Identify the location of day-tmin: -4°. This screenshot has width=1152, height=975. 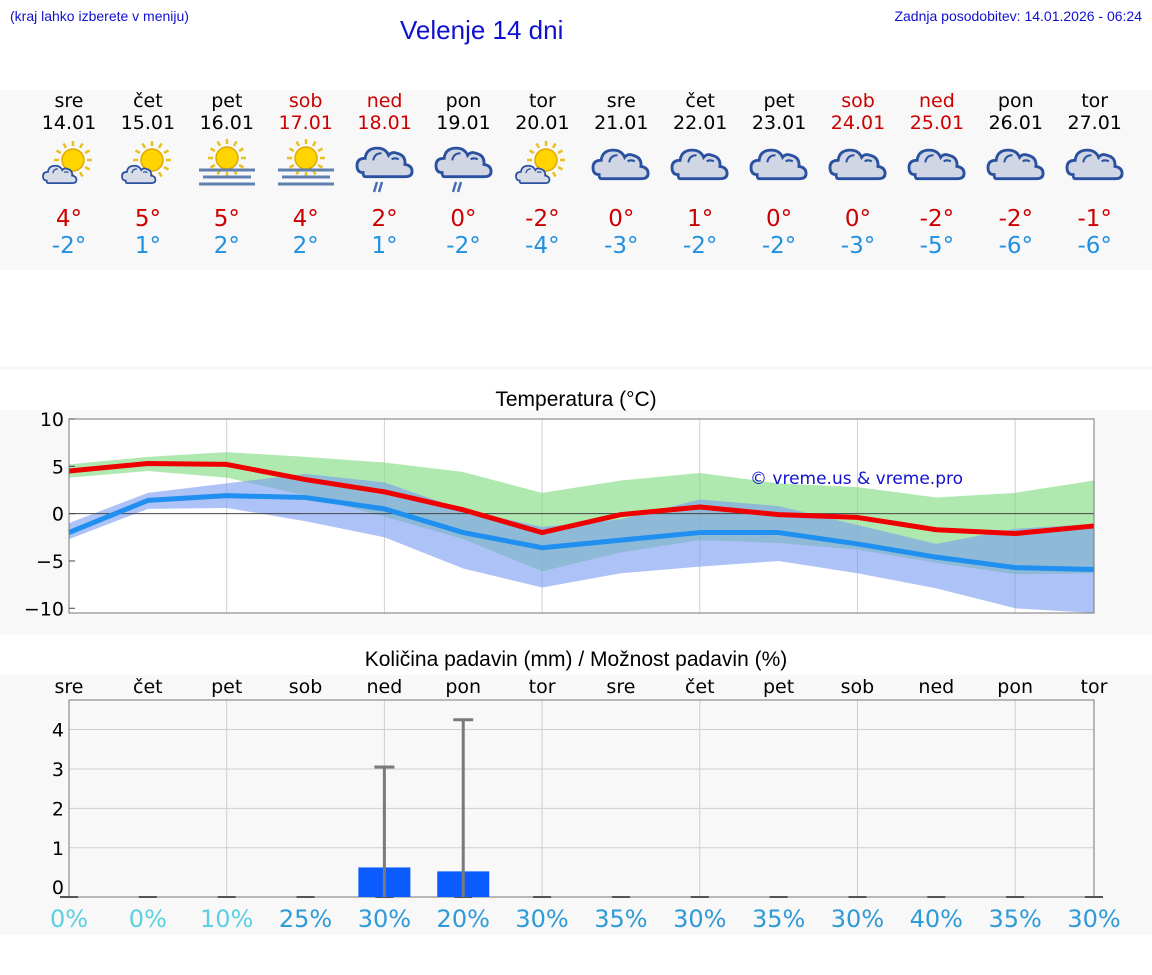
(542, 246).